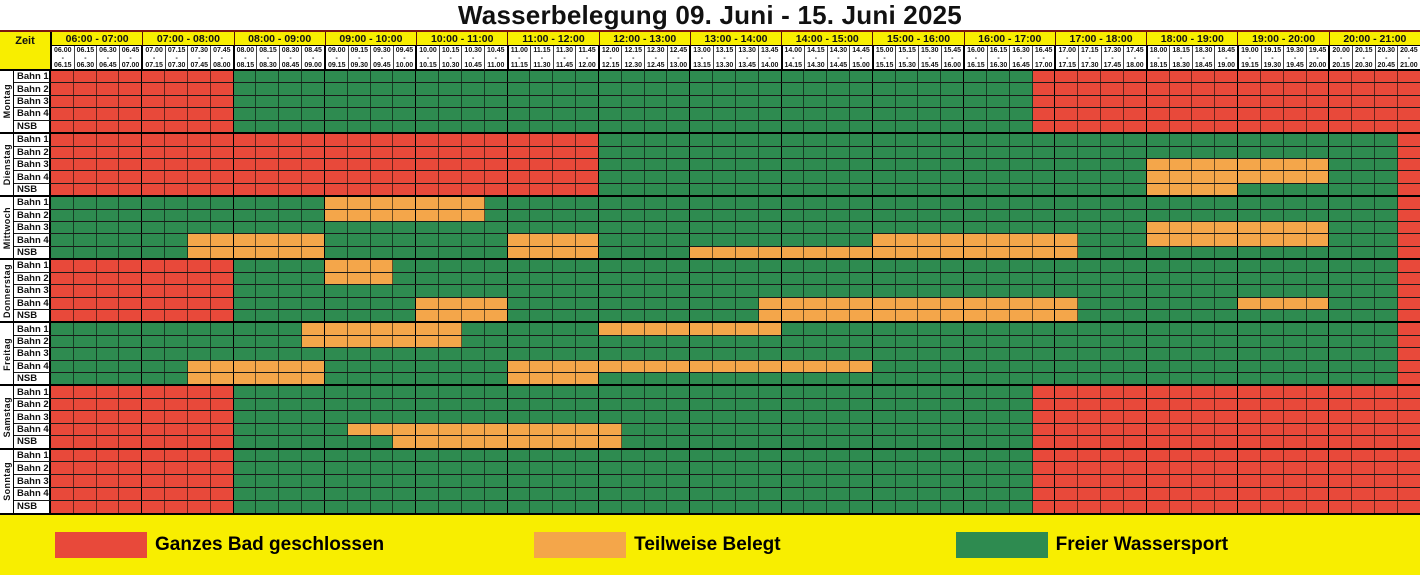  What do you see at coordinates (1273, 58) in the screenshot?
I see `interval-cell: 19.15-19.30` at bounding box center [1273, 58].